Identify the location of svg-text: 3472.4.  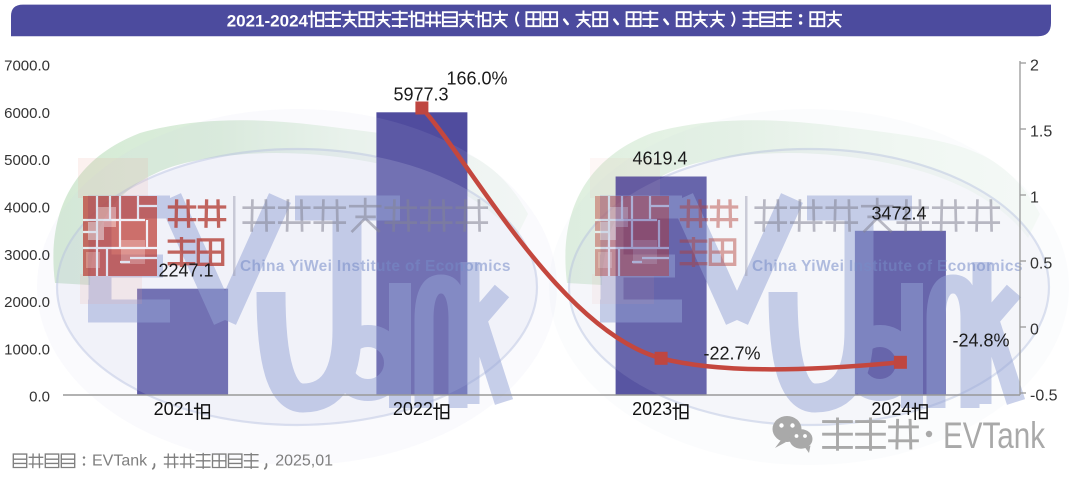
(898, 214).